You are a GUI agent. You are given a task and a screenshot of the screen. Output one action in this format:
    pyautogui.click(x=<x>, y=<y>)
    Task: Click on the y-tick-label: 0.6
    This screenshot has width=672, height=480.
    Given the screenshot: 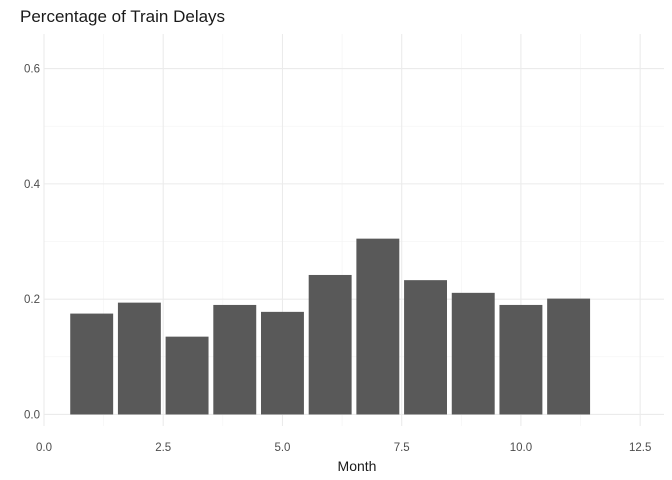 What is the action you would take?
    pyautogui.click(x=32, y=70)
    